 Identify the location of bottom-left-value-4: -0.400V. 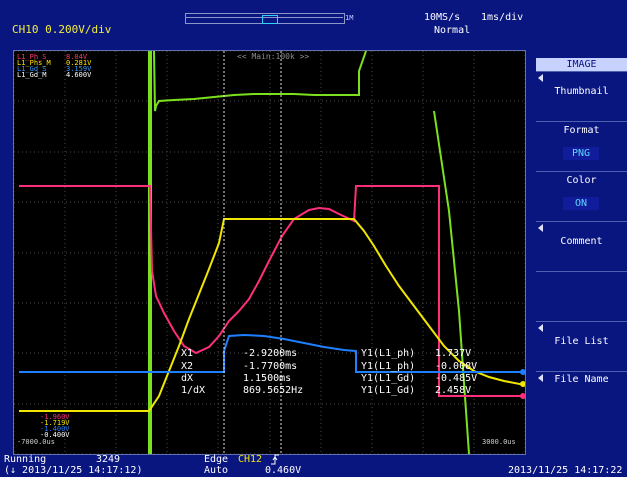
(55, 435).